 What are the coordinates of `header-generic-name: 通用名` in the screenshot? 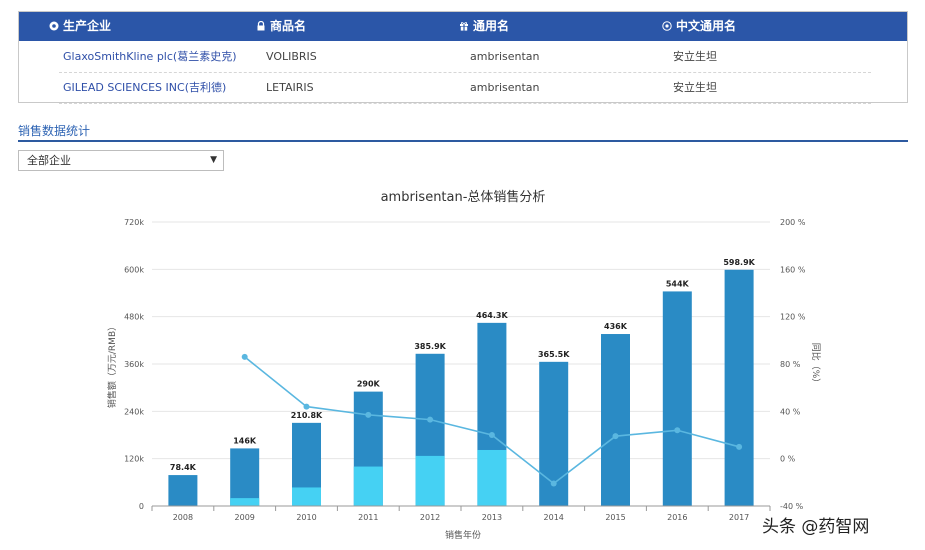 It's located at (484, 26).